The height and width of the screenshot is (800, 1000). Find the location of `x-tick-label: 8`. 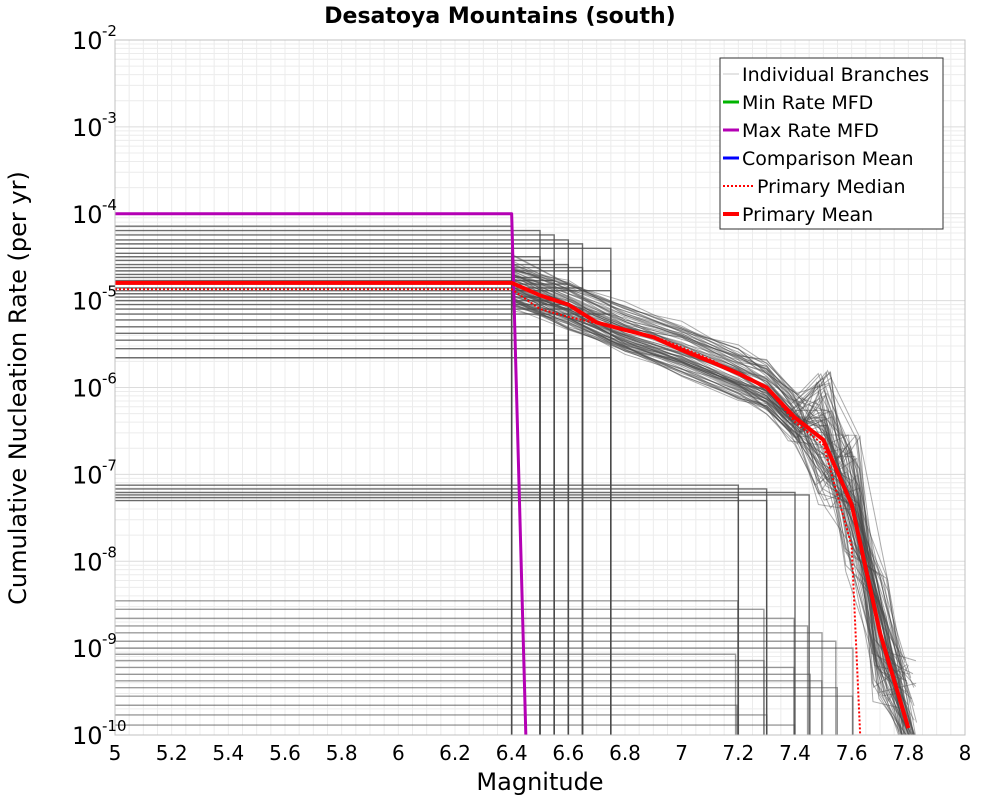

x-tick-label: 8 is located at coordinates (965, 753).